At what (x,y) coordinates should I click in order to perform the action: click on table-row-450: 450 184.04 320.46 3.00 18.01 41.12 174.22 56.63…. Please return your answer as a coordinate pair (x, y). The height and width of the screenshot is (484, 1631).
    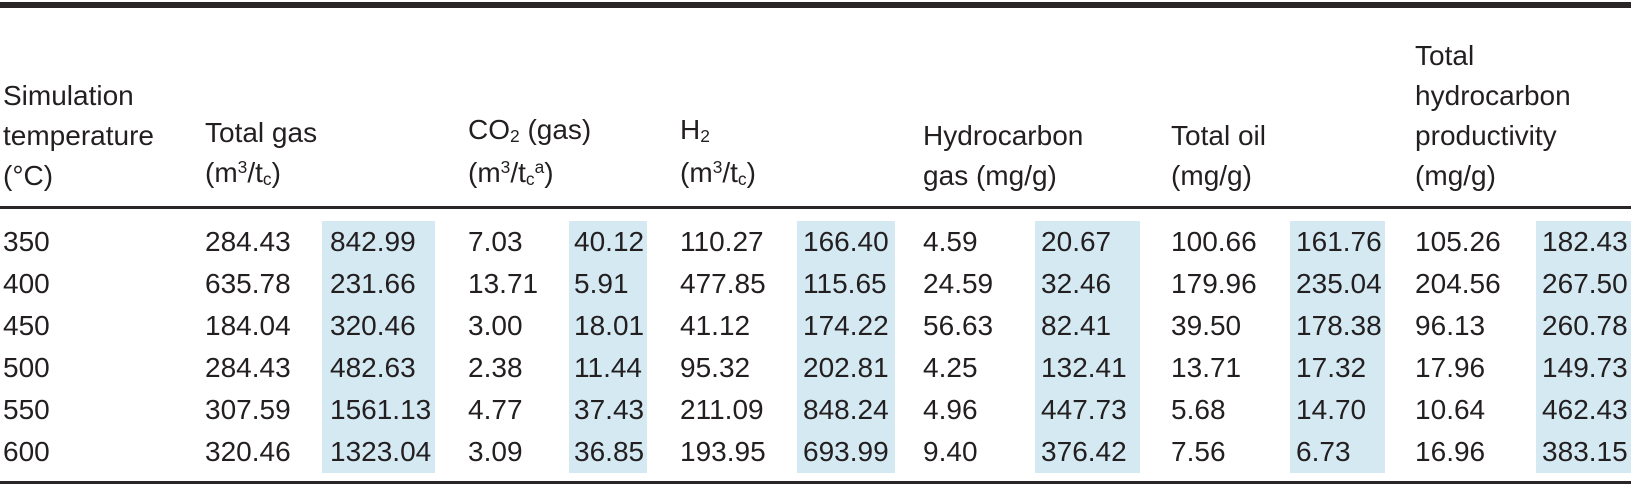
    Looking at the image, I should click on (815, 326).